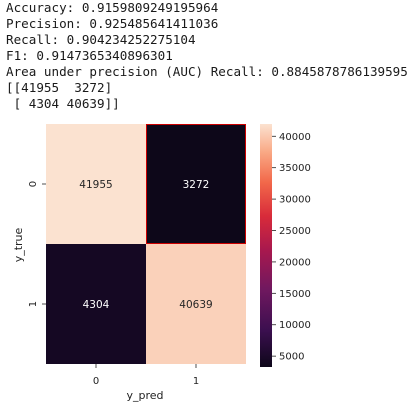  I want to click on colorbar-tick-label-6: 35000, so click(295, 168).